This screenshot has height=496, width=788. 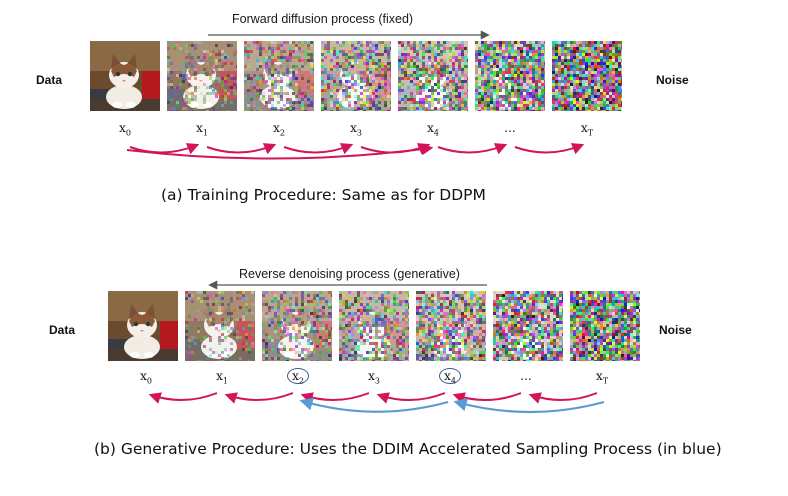 I want to click on ddim-arrow-xT-to-x4, so click(x=529, y=406).